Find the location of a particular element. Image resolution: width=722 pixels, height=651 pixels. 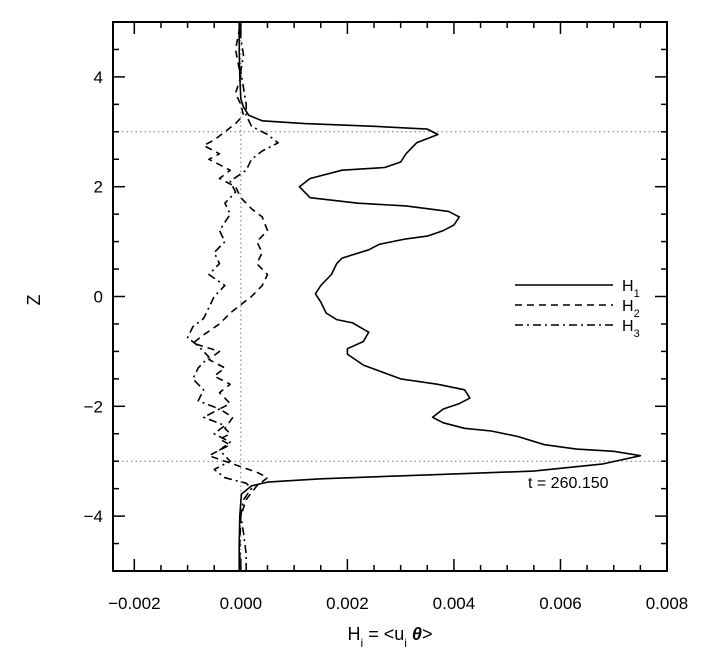

x-axis-label-sub-main: i is located at coordinates (362, 643).